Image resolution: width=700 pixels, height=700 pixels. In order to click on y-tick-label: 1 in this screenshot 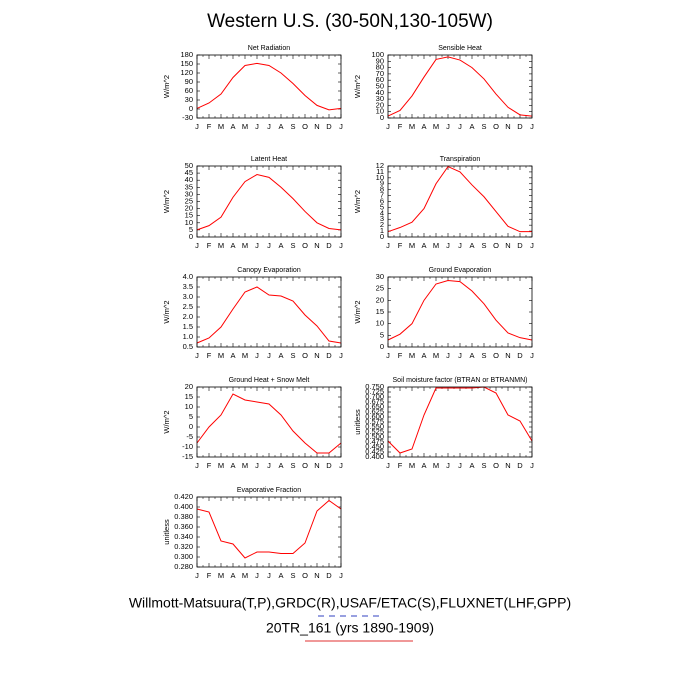, I will do `click(382, 230)`.